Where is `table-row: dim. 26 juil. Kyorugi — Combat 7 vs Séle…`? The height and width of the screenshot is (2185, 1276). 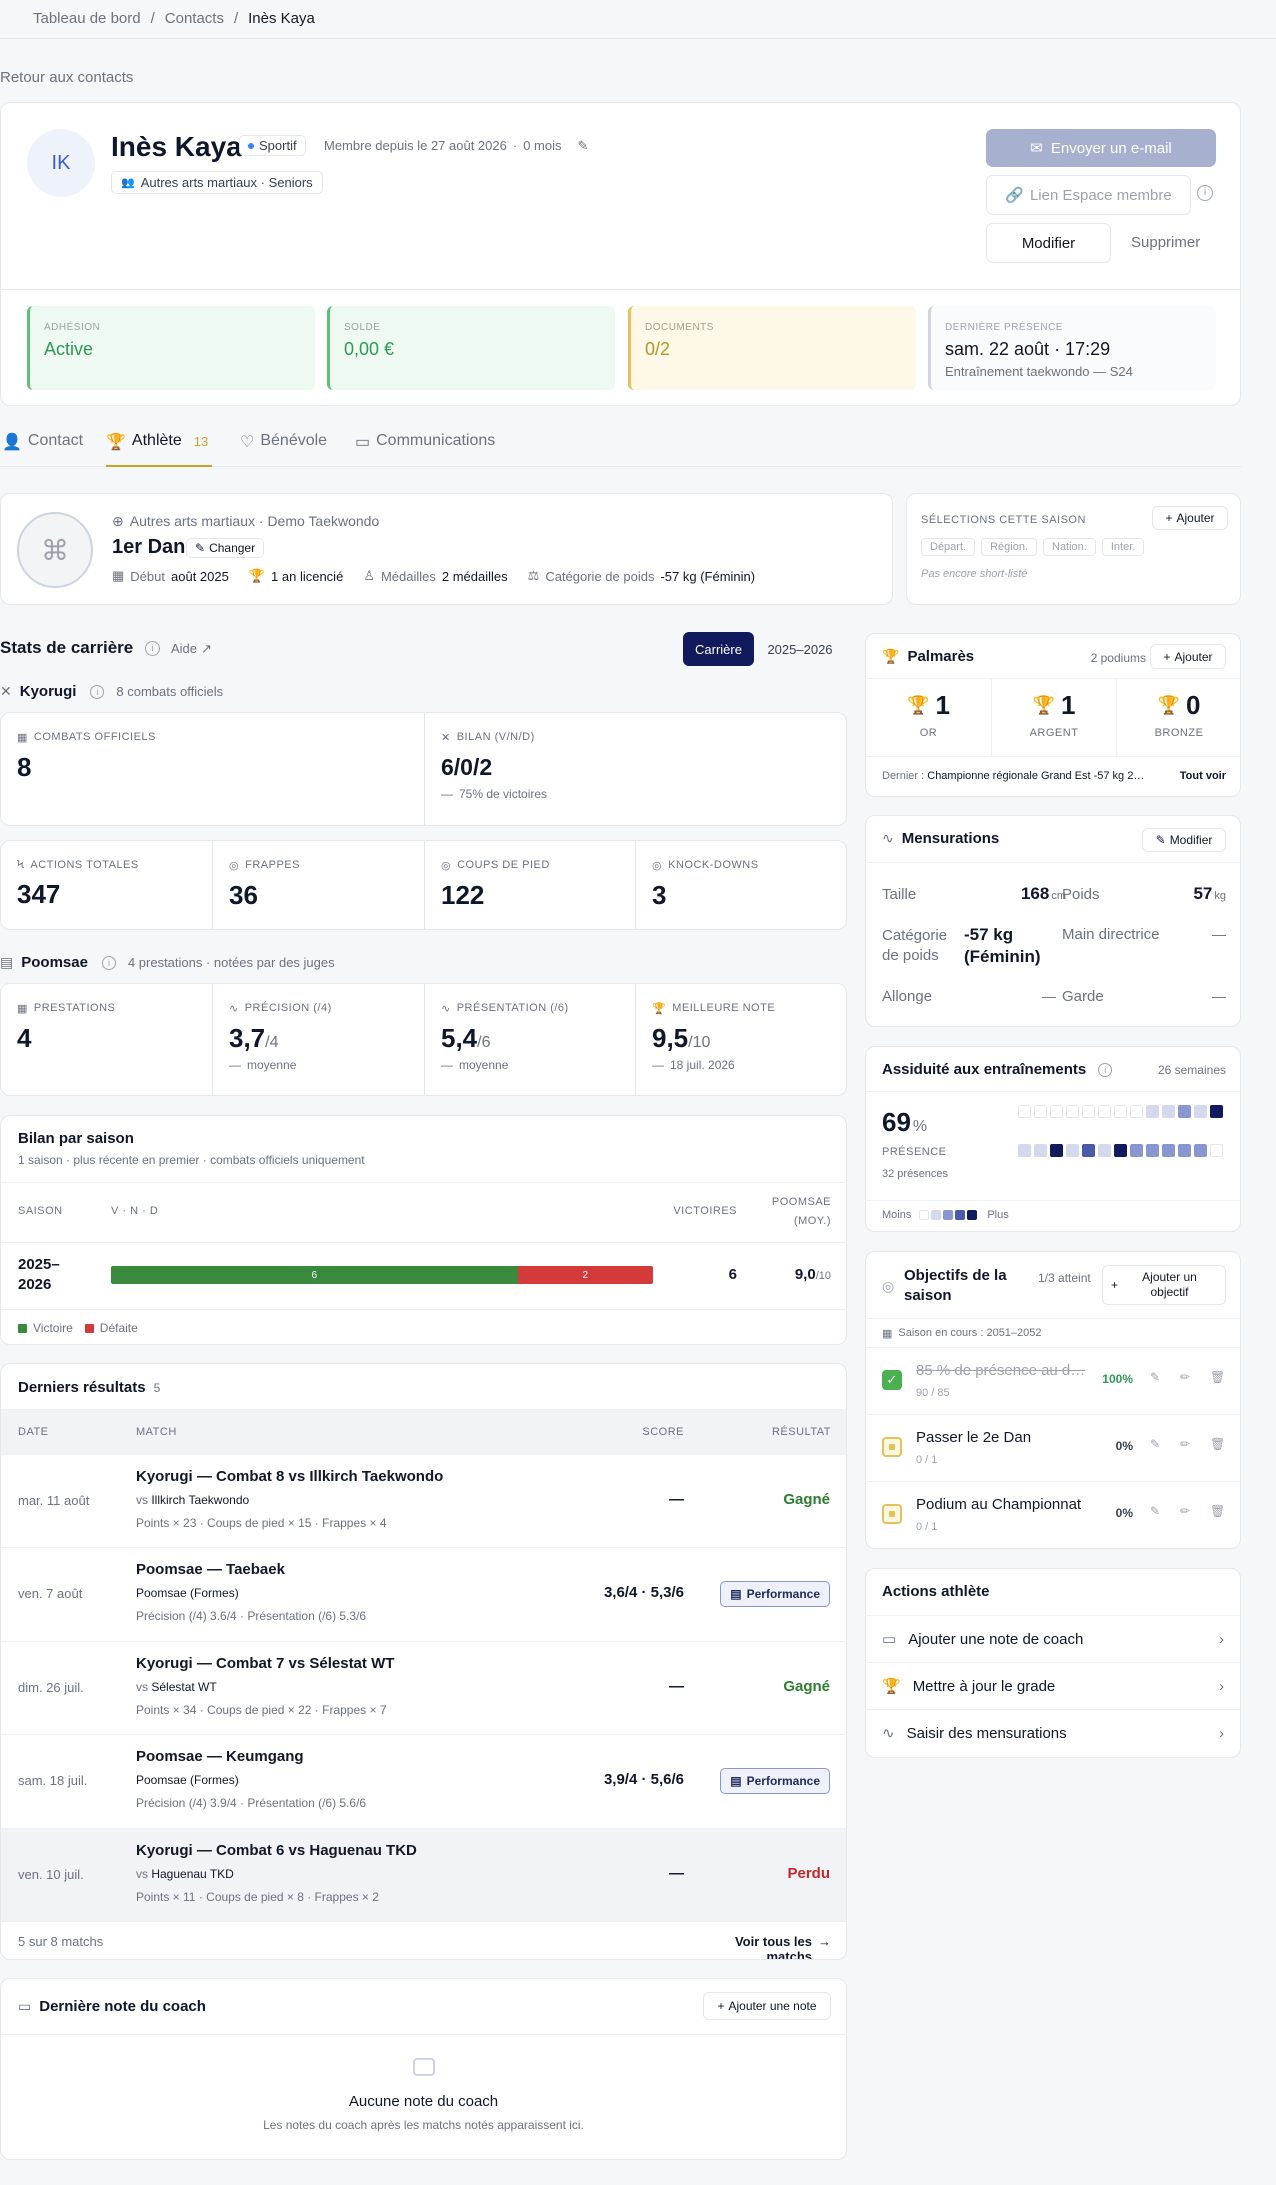
table-row: dim. 26 juil. Kyorugi — Combat 7 vs Séle… is located at coordinates (423, 1687).